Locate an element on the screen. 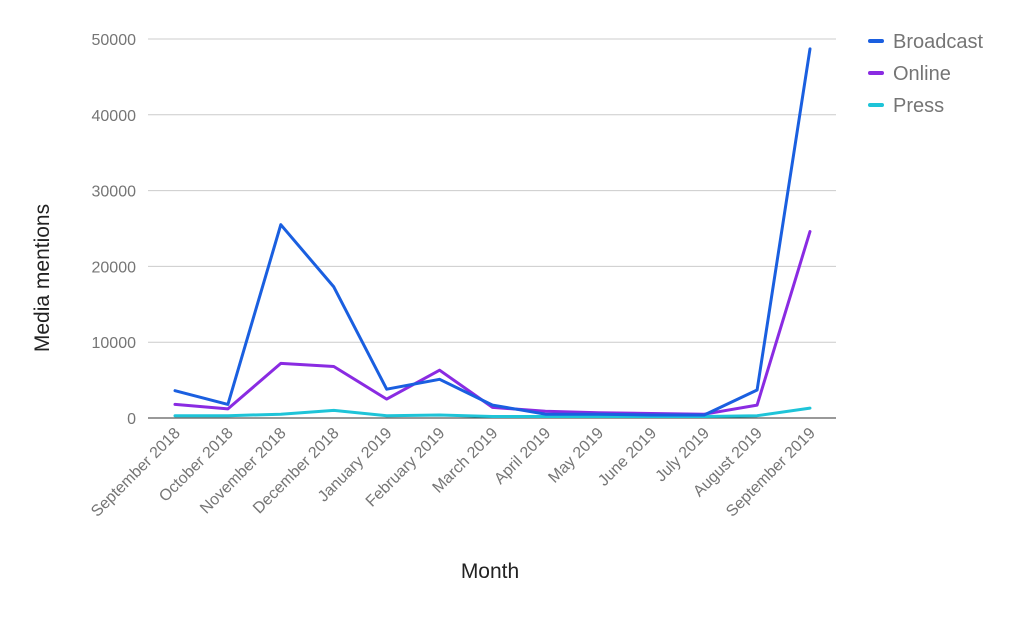  legend-label-broadcast: Broadcast is located at coordinates (938, 42).